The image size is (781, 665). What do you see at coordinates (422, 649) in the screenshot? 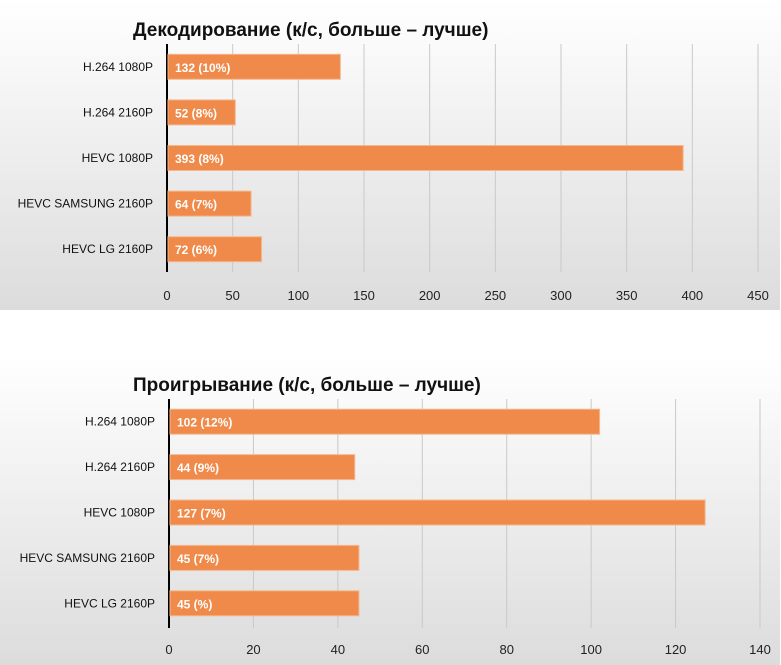
I see `x-tick-label: 60` at bounding box center [422, 649].